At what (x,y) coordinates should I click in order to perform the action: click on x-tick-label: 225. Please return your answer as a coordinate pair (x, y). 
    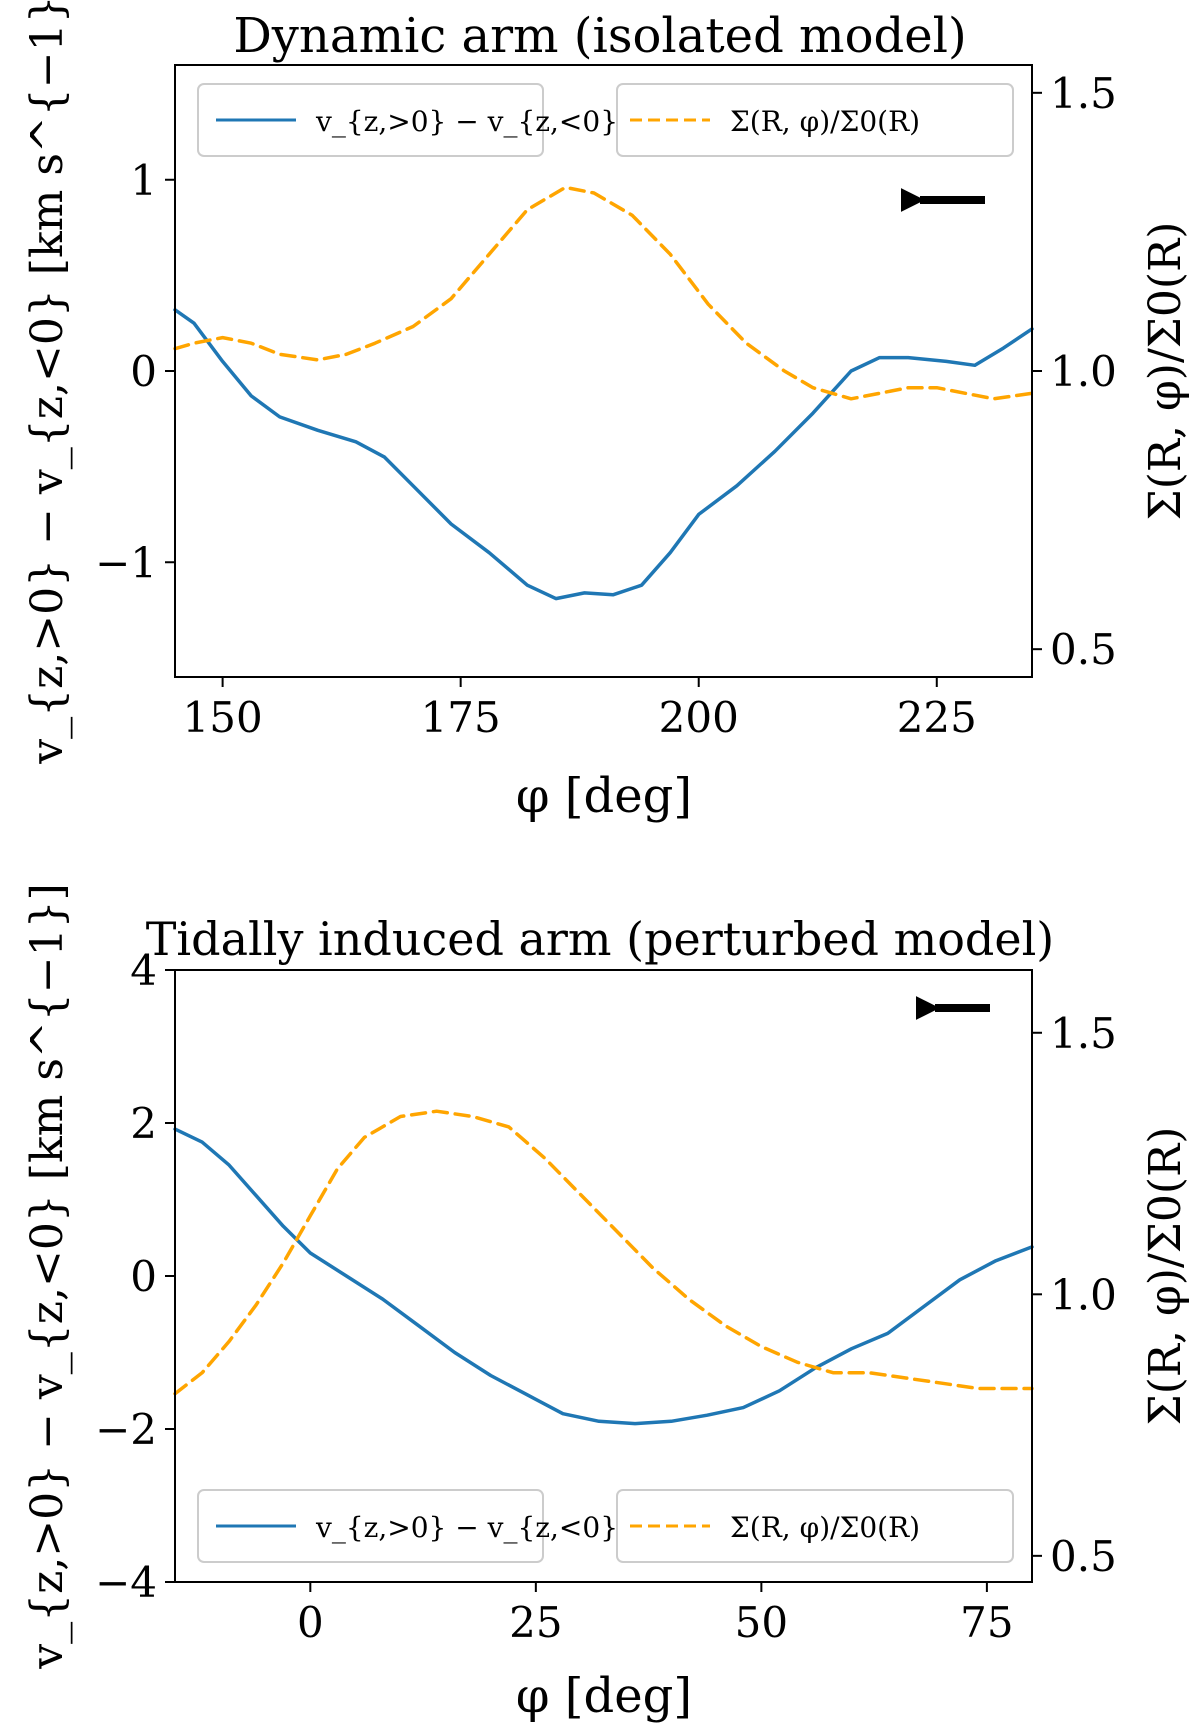
    Looking at the image, I should click on (937, 717).